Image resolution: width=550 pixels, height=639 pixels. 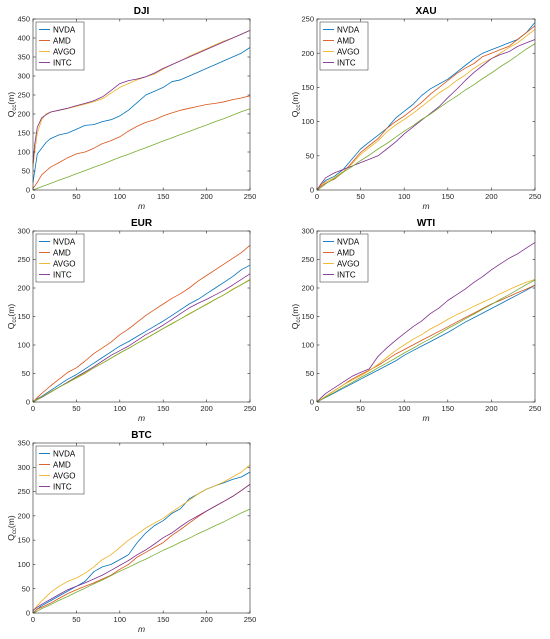 I want to click on series-line-avgo, so click(x=426, y=341).